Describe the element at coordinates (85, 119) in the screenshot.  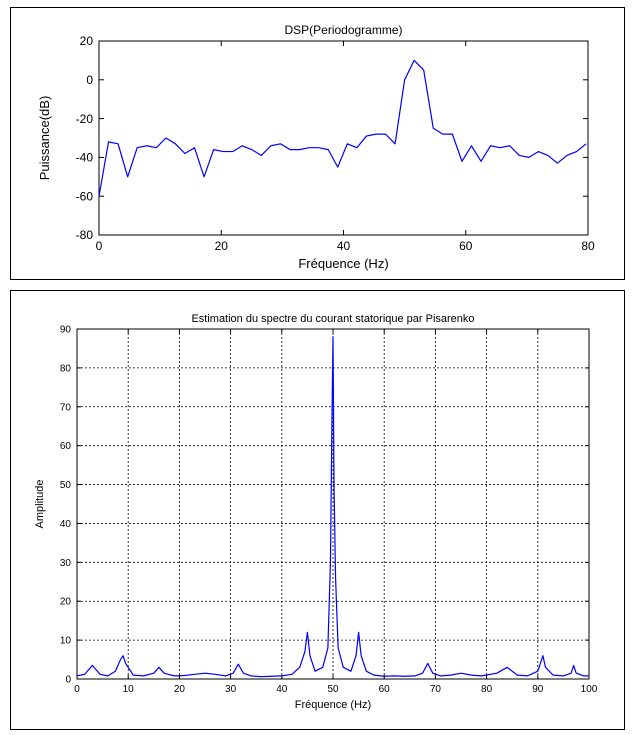
I see `y-tick-label: -20` at that location.